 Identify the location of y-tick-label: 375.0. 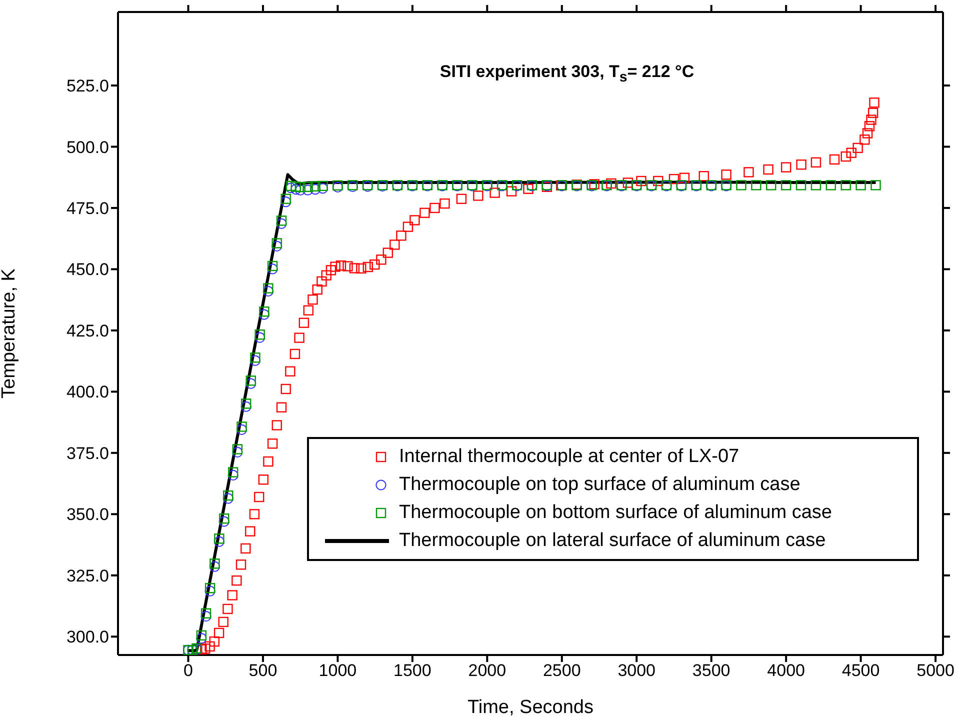
(87, 453).